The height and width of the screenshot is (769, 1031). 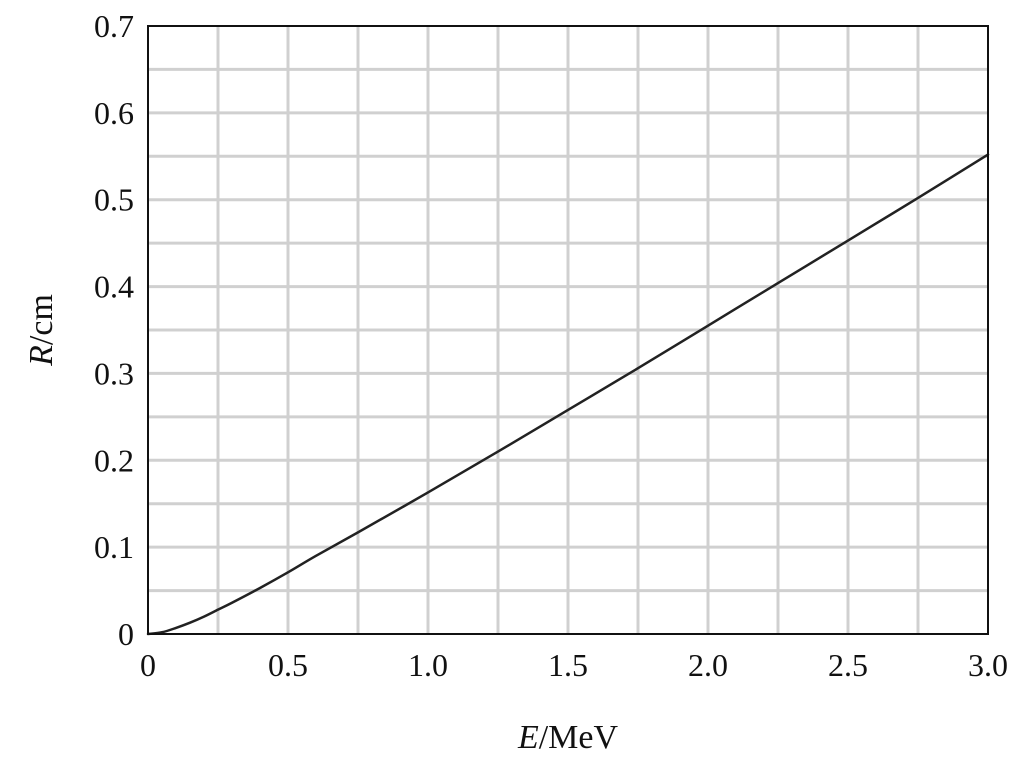 I want to click on y-tick-label: 0.6, so click(x=114, y=113).